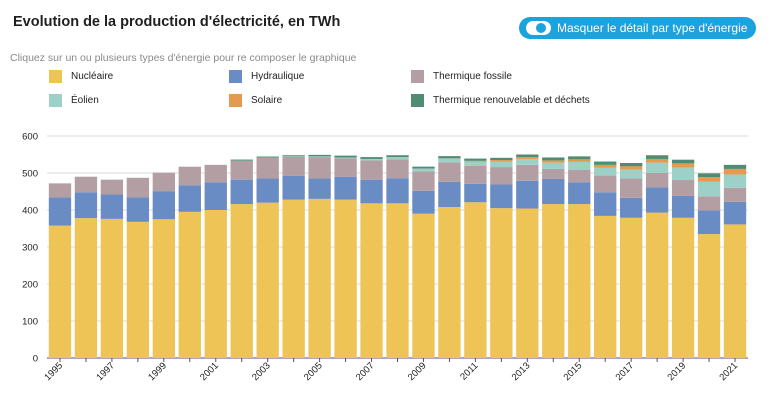  What do you see at coordinates (541, 28) in the screenshot?
I see `toggle-dot` at bounding box center [541, 28].